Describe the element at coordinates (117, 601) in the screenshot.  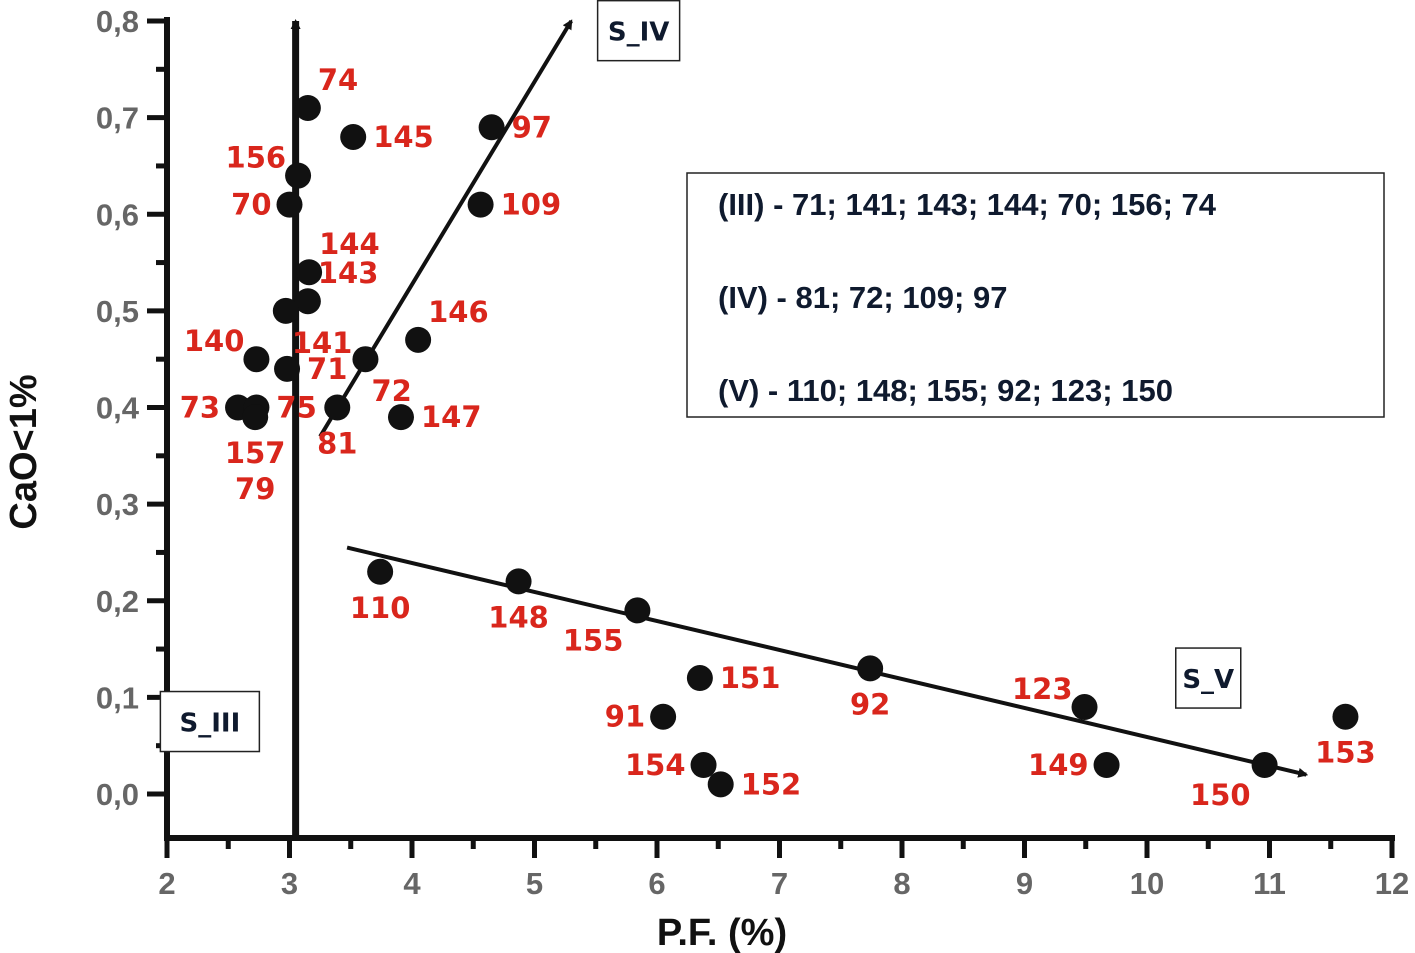
I see `y-tick-label: 0,2` at that location.